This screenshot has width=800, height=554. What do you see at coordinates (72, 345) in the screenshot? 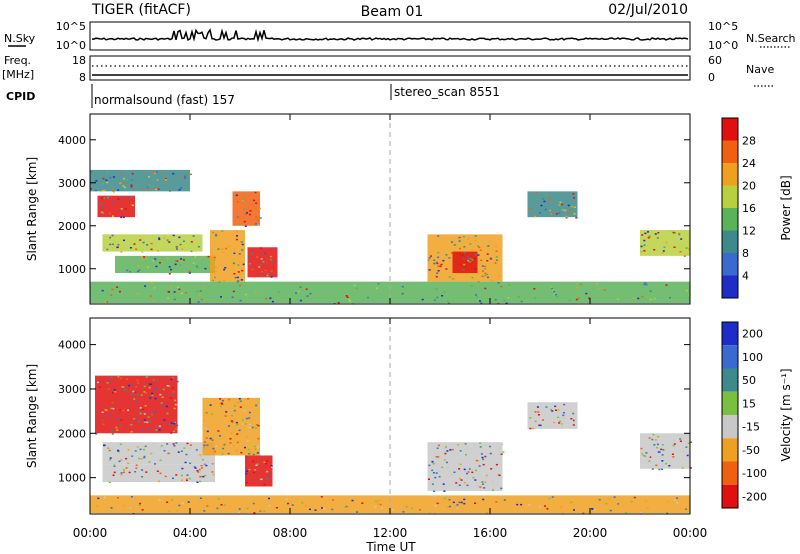
I see `velocity-y-tick-label: 4000` at bounding box center [72, 345].